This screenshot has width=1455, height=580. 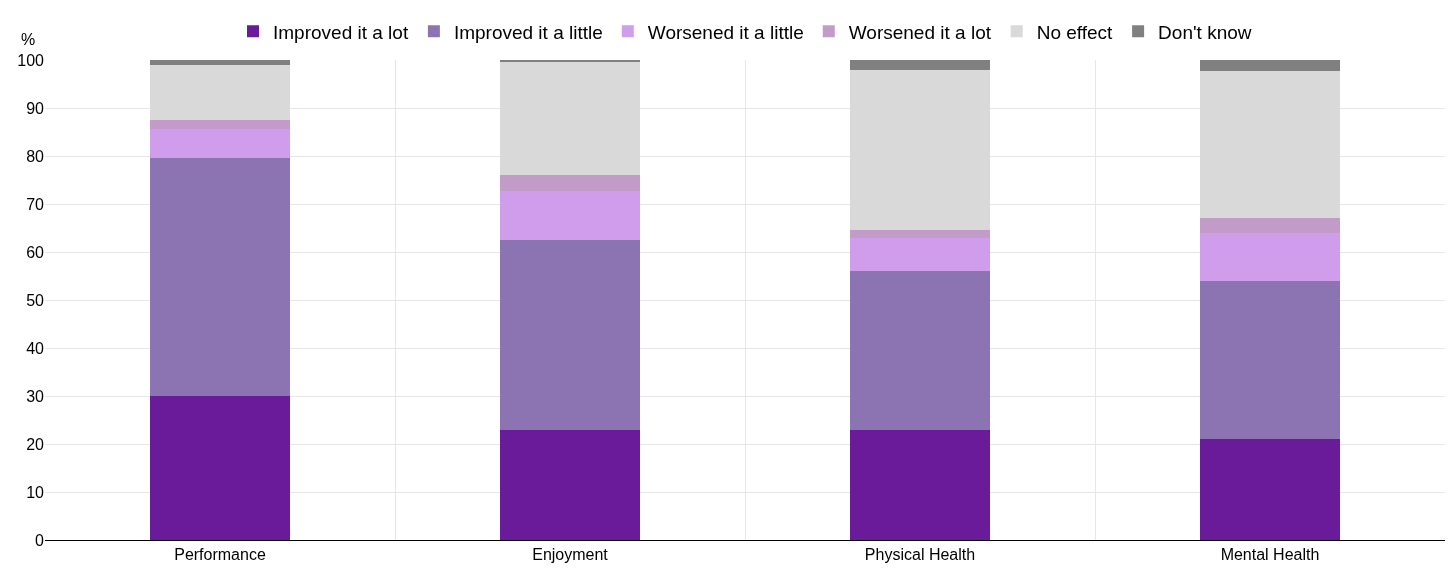 I want to click on y-axis-title: %, so click(x=28, y=39).